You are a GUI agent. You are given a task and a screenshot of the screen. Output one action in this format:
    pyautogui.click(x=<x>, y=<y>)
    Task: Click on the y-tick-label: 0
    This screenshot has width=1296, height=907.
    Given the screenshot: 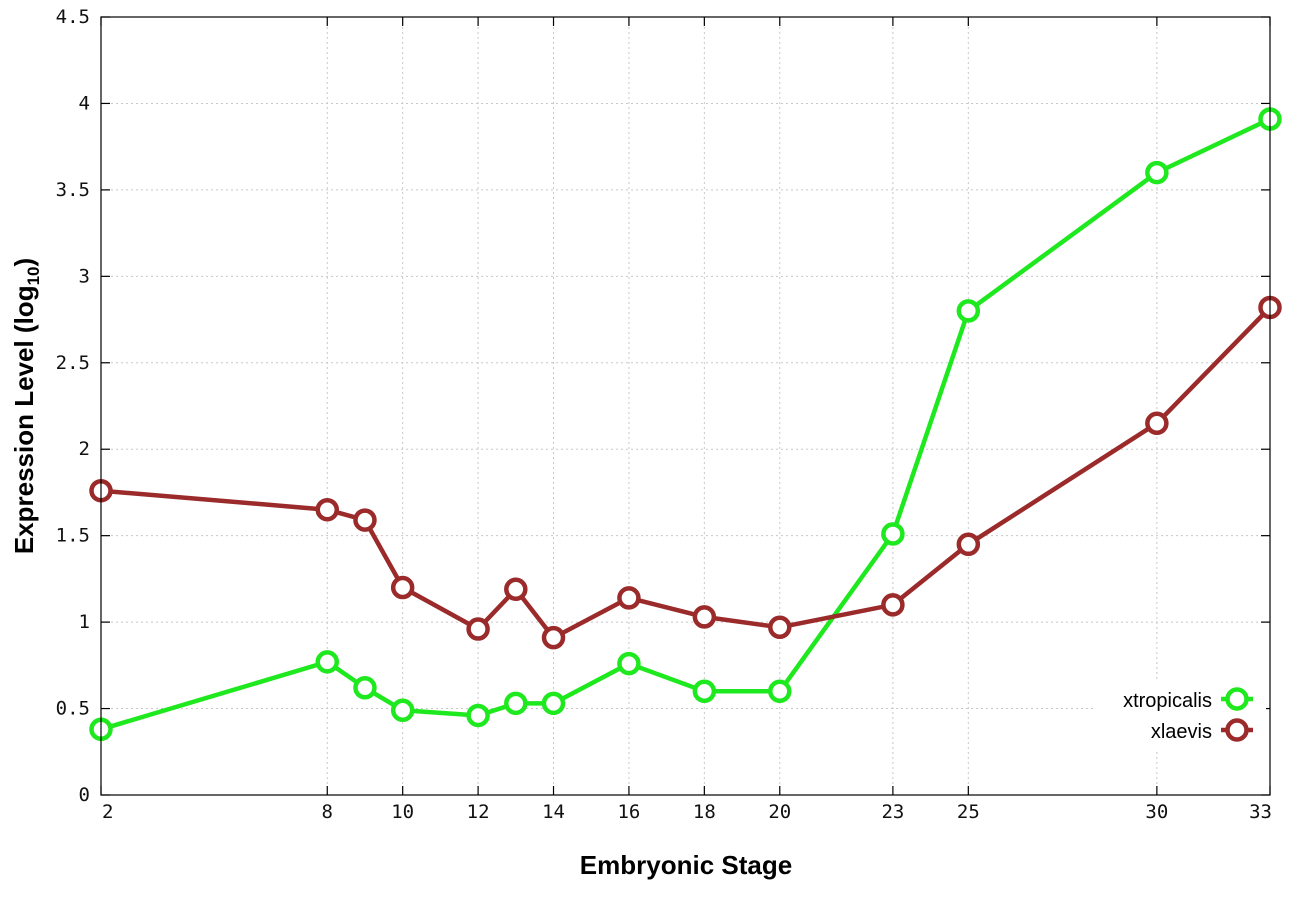 What is the action you would take?
    pyautogui.click(x=84, y=795)
    